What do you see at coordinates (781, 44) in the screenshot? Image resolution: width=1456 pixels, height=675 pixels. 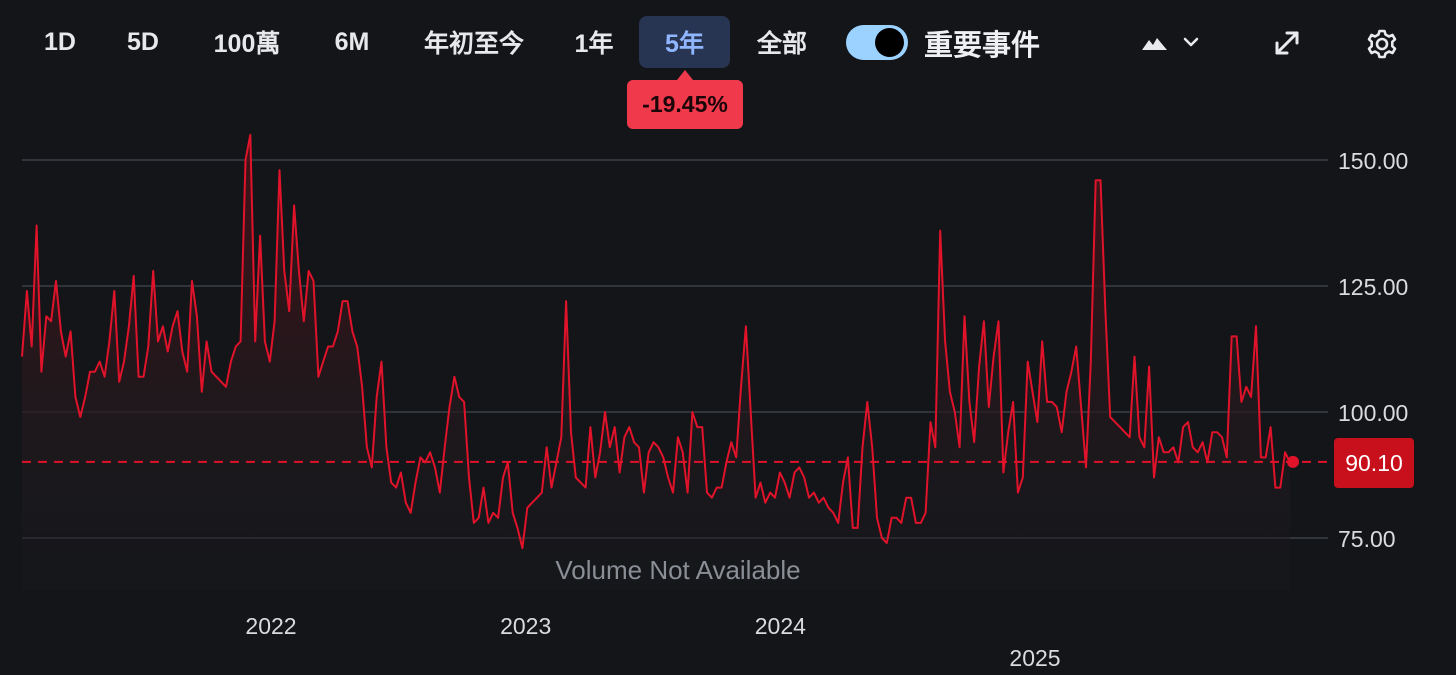 I see `range-all-button: 全部` at bounding box center [781, 44].